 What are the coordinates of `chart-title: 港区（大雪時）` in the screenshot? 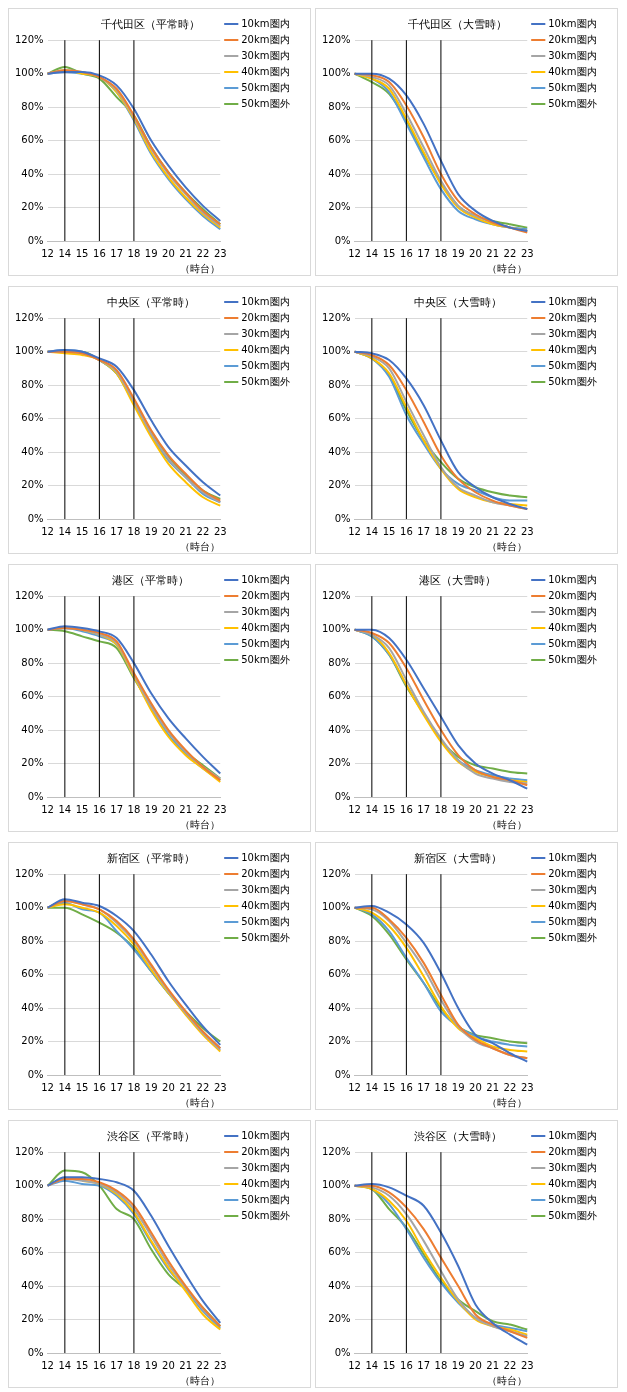 It's located at (457, 581).